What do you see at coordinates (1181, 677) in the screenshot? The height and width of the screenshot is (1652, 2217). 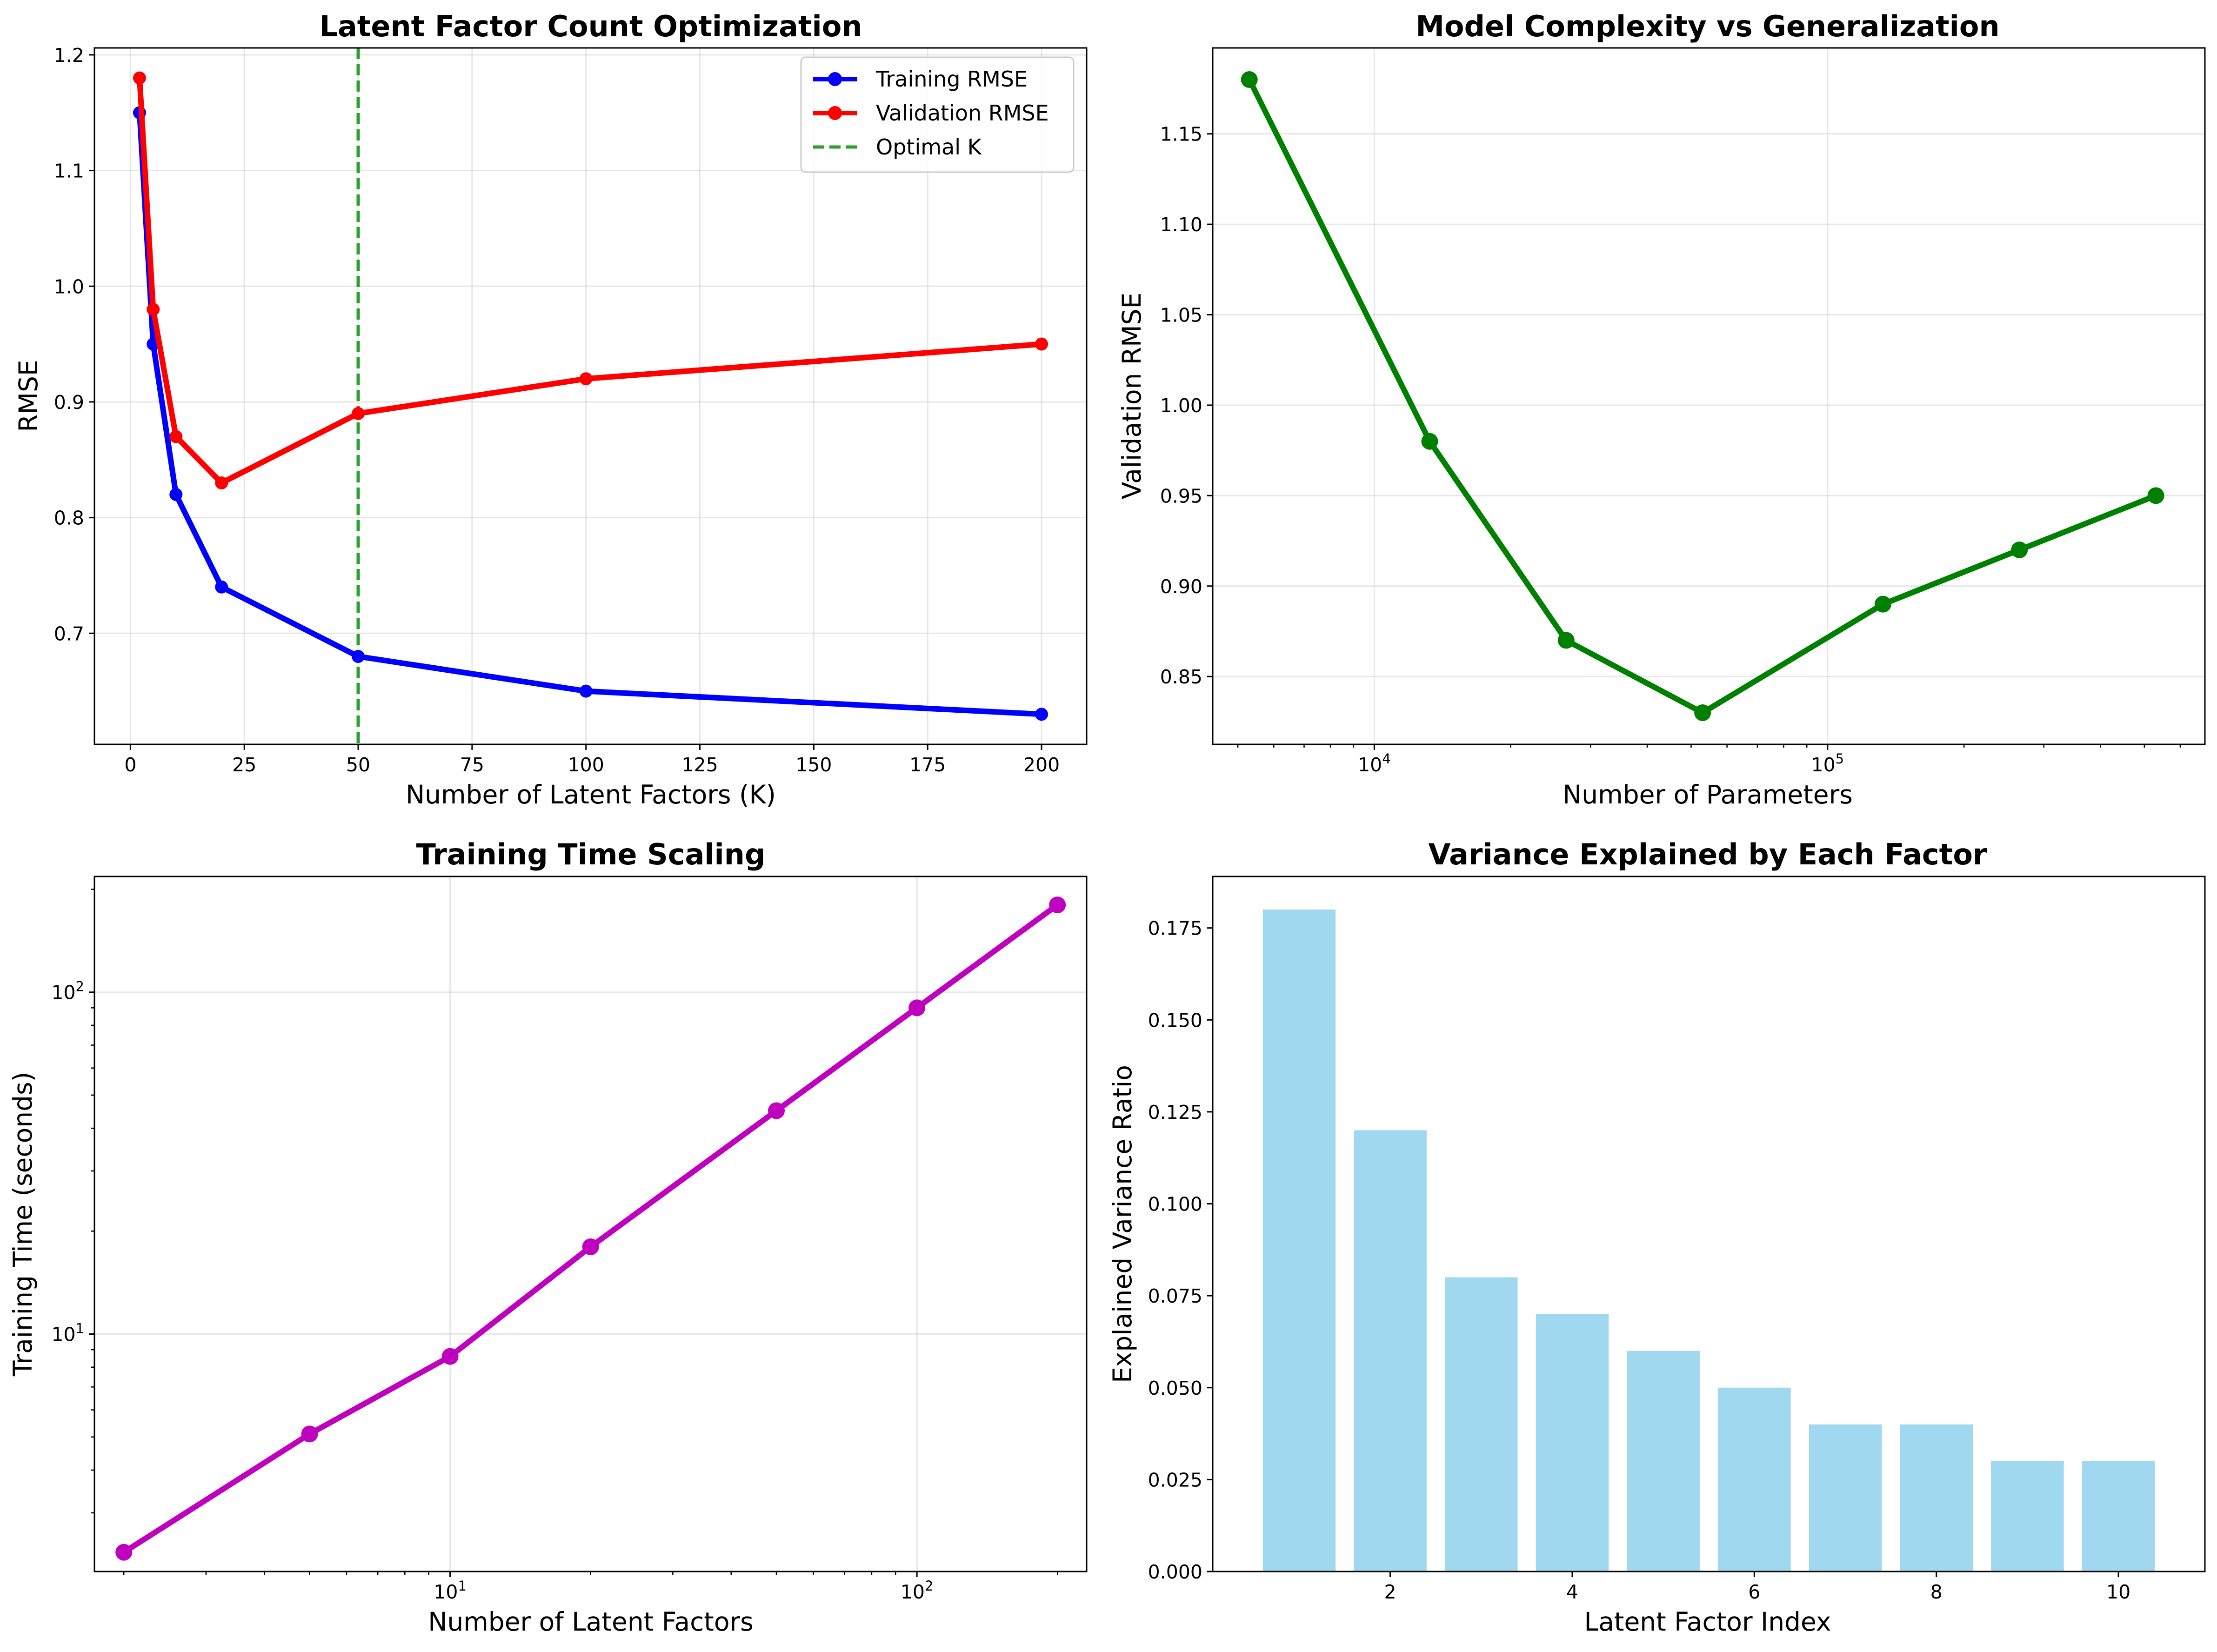 I see `y-tick-label: 0.85` at bounding box center [1181, 677].